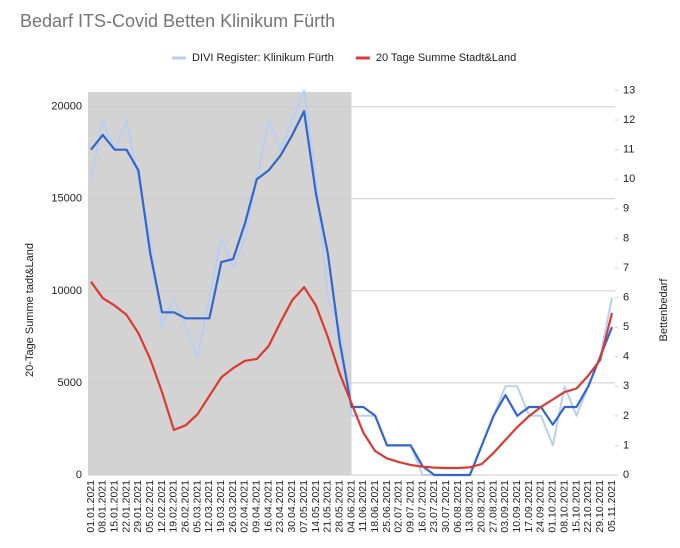  I want to click on x-tick-label: 24.09.2021, so click(541, 506).